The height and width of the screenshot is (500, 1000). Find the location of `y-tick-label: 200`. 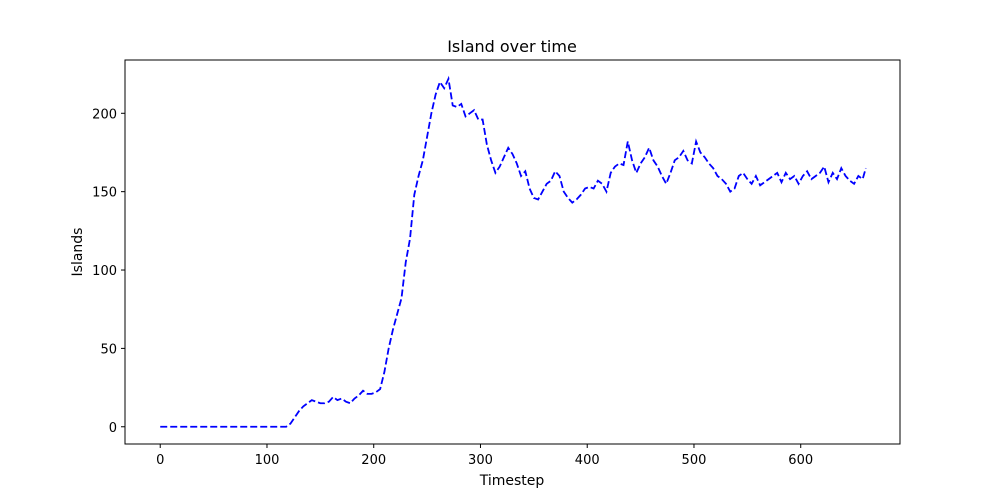

y-tick-label: 200 is located at coordinates (104, 114).